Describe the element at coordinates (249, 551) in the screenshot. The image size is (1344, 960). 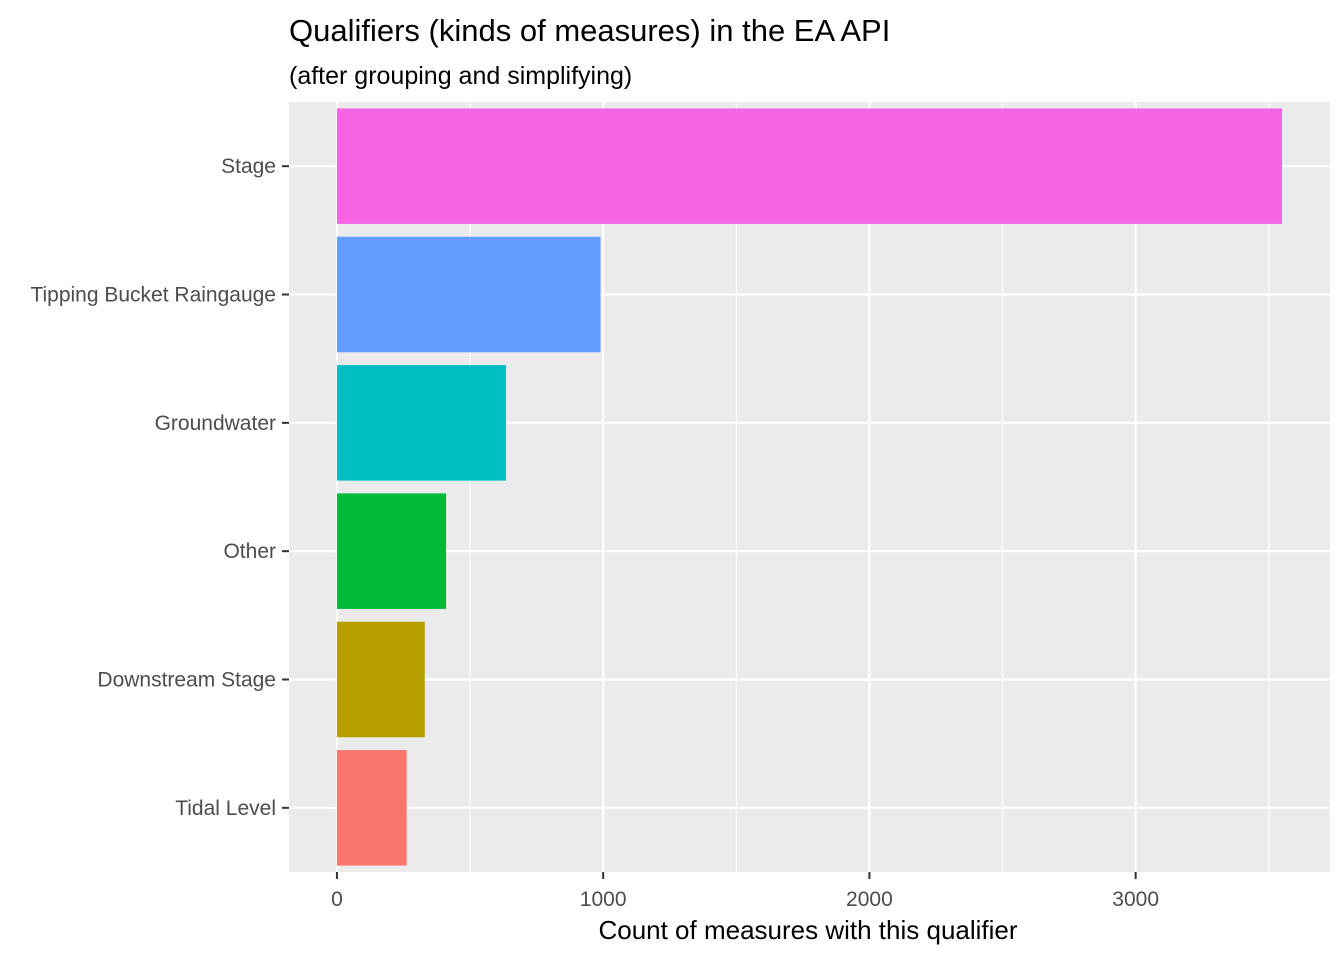
I see `y-tick-label: Other` at that location.